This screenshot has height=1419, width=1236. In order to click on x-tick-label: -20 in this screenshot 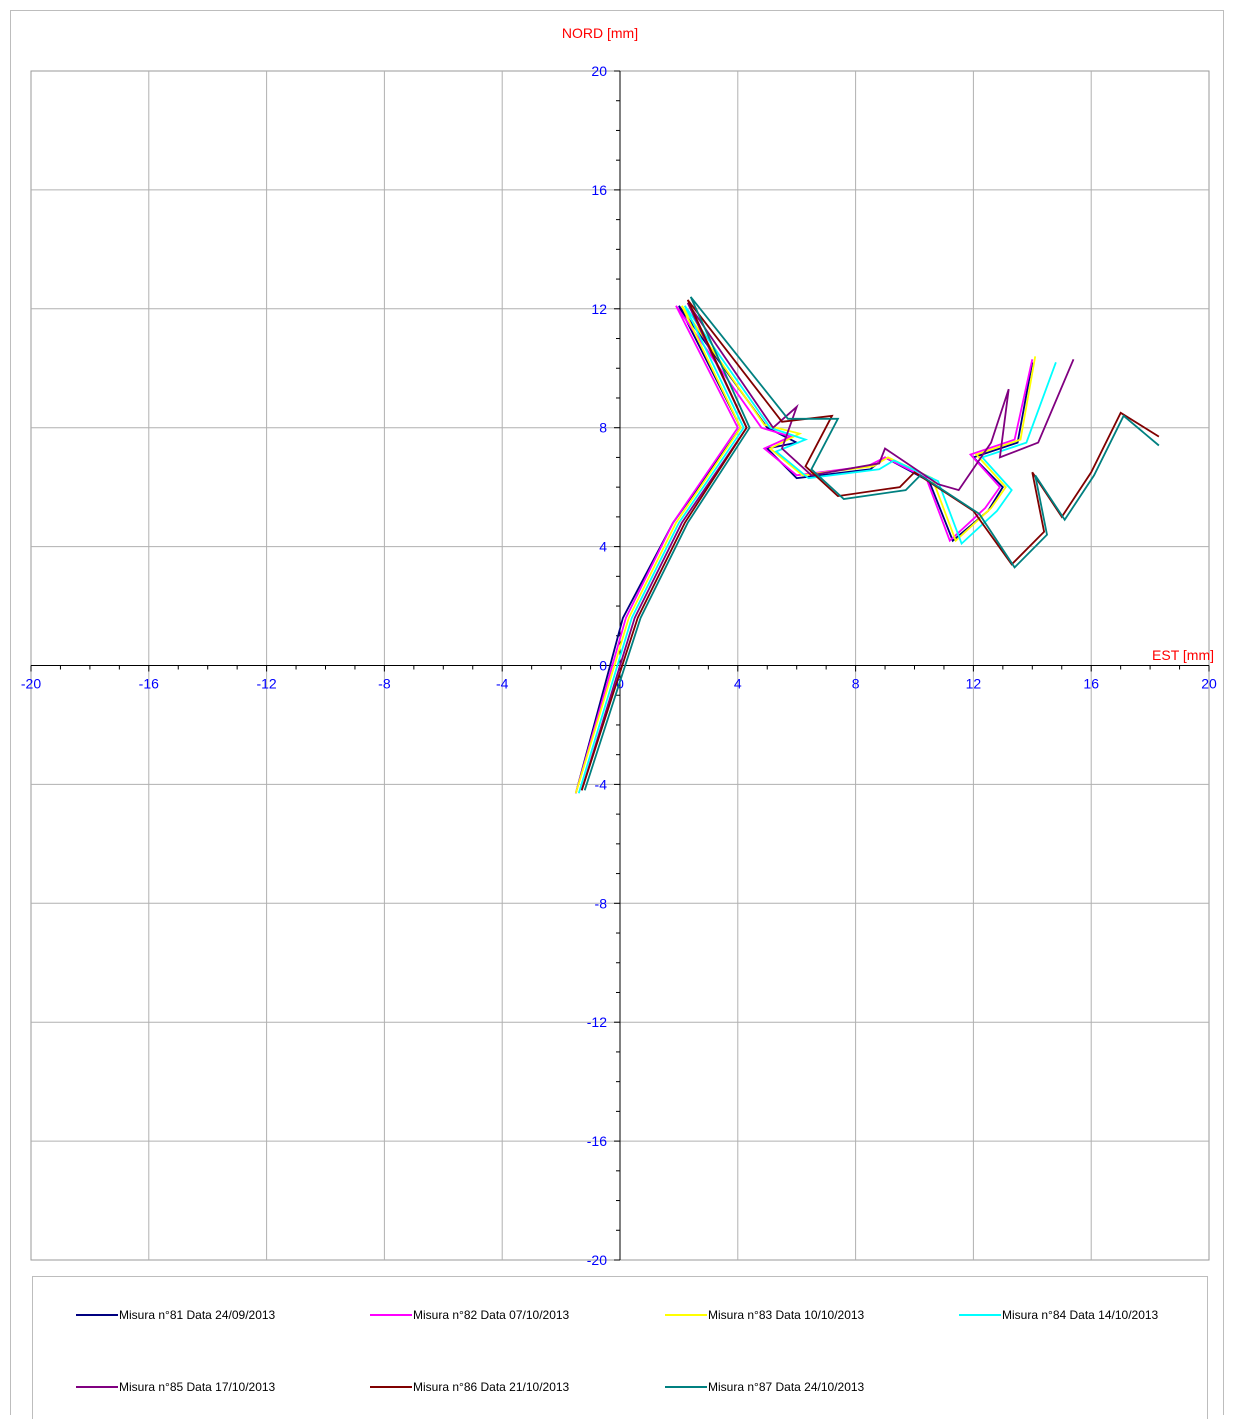, I will do `click(31, 684)`.